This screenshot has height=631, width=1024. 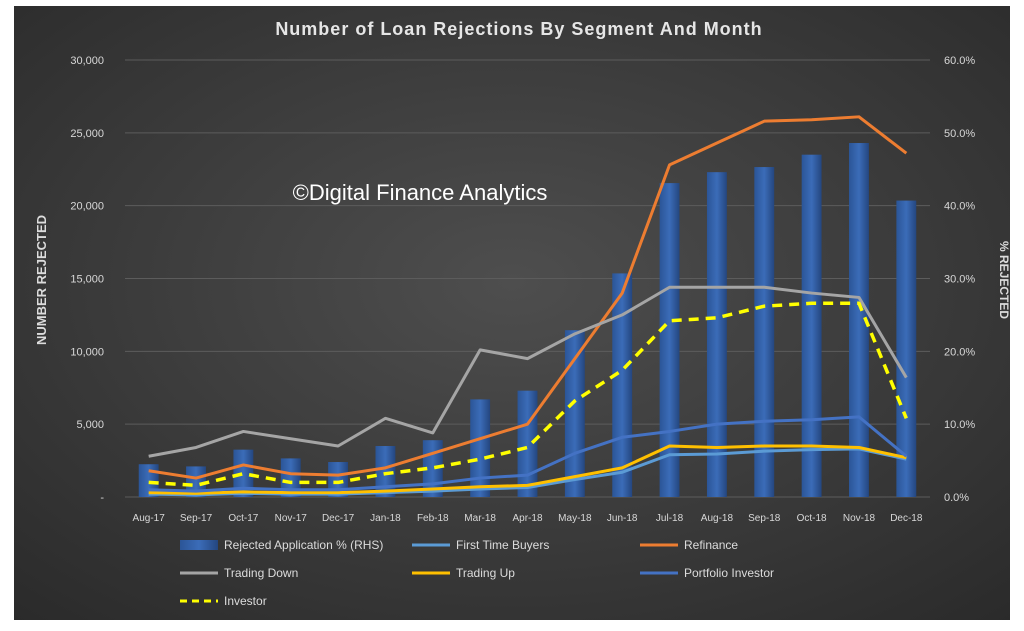 What do you see at coordinates (420, 192) in the screenshot?
I see `watermark-text: ©Digital Finance Analytics` at bounding box center [420, 192].